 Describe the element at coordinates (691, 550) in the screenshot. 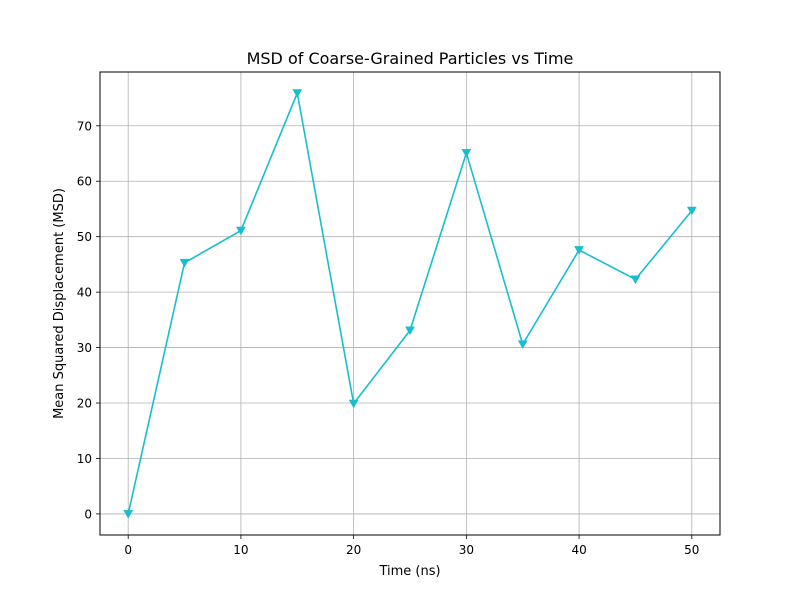

I see `x-tick-label: 50` at that location.